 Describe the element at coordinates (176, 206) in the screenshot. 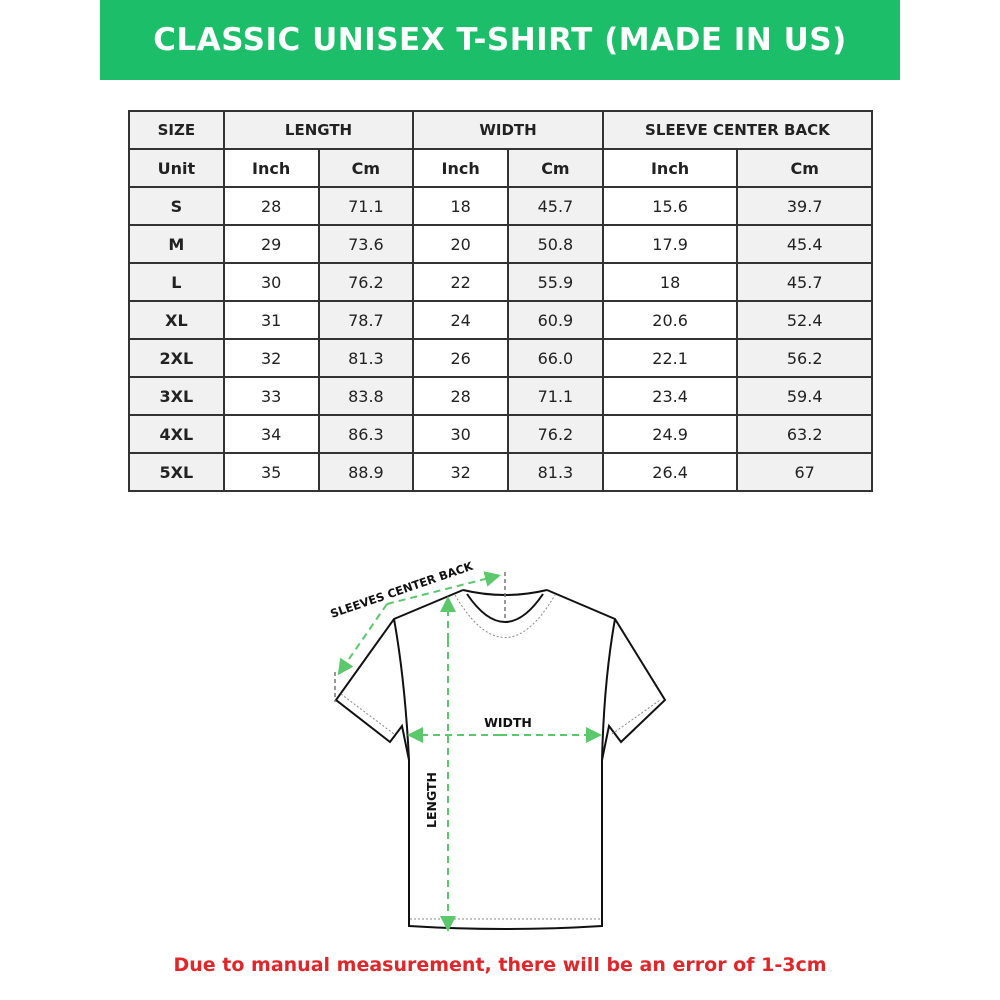

I see `size-cell: S` at that location.